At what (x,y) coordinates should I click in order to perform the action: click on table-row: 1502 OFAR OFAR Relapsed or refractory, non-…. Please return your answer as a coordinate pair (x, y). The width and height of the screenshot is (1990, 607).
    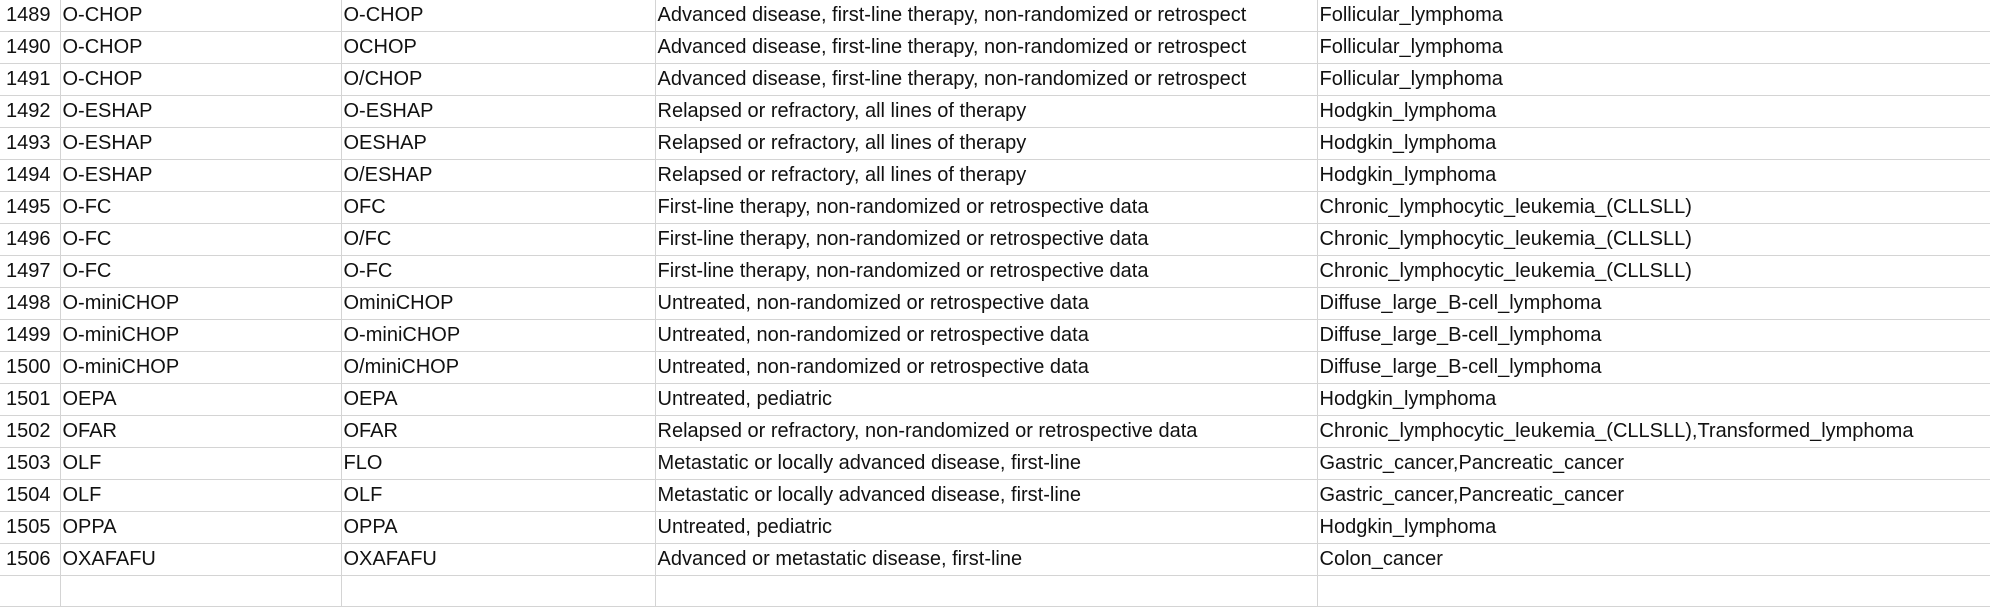
    Looking at the image, I should click on (995, 431).